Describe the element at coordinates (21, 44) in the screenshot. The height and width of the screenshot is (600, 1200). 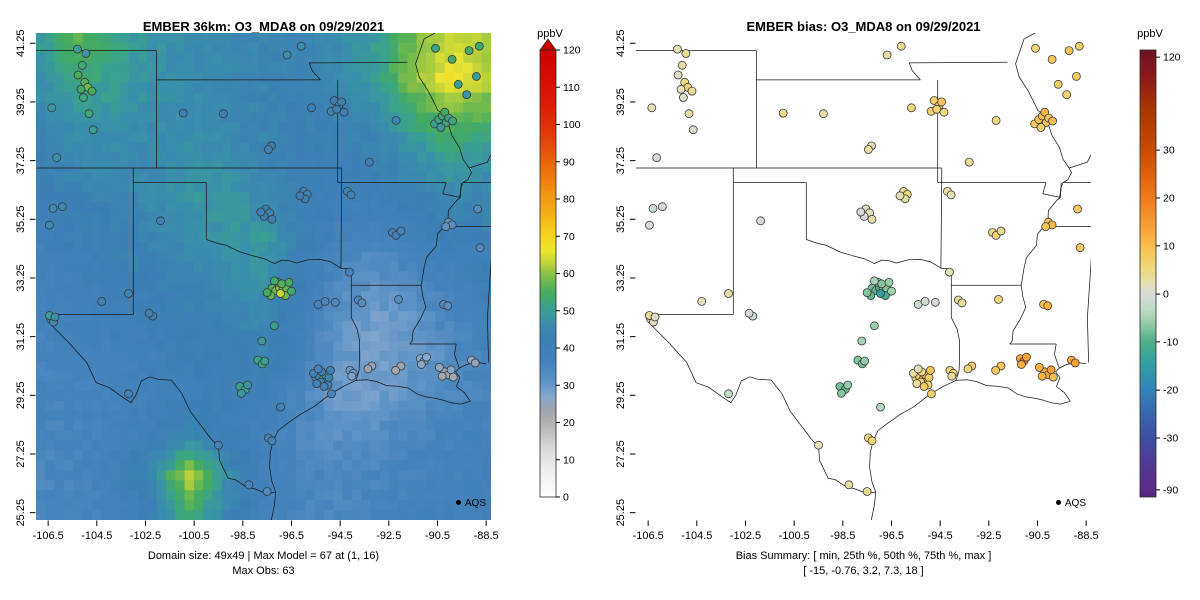
I see `y-tick-label: 41.25` at that location.